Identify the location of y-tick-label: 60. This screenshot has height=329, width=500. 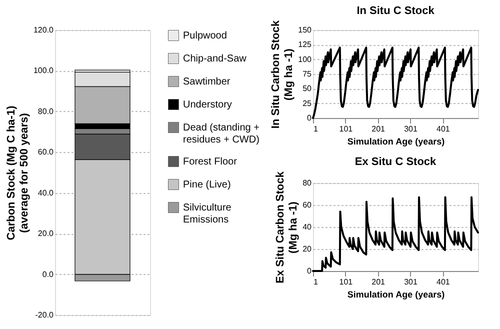
(307, 205).